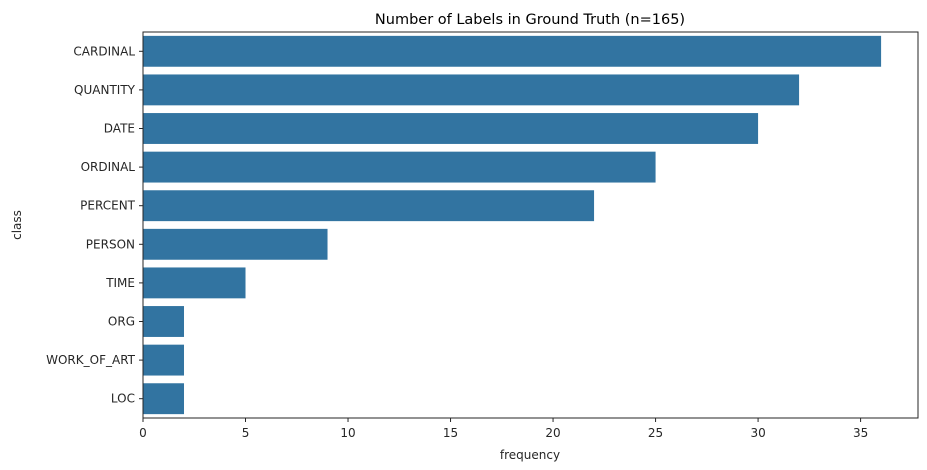  I want to click on bar-quantity, so click(471, 90).